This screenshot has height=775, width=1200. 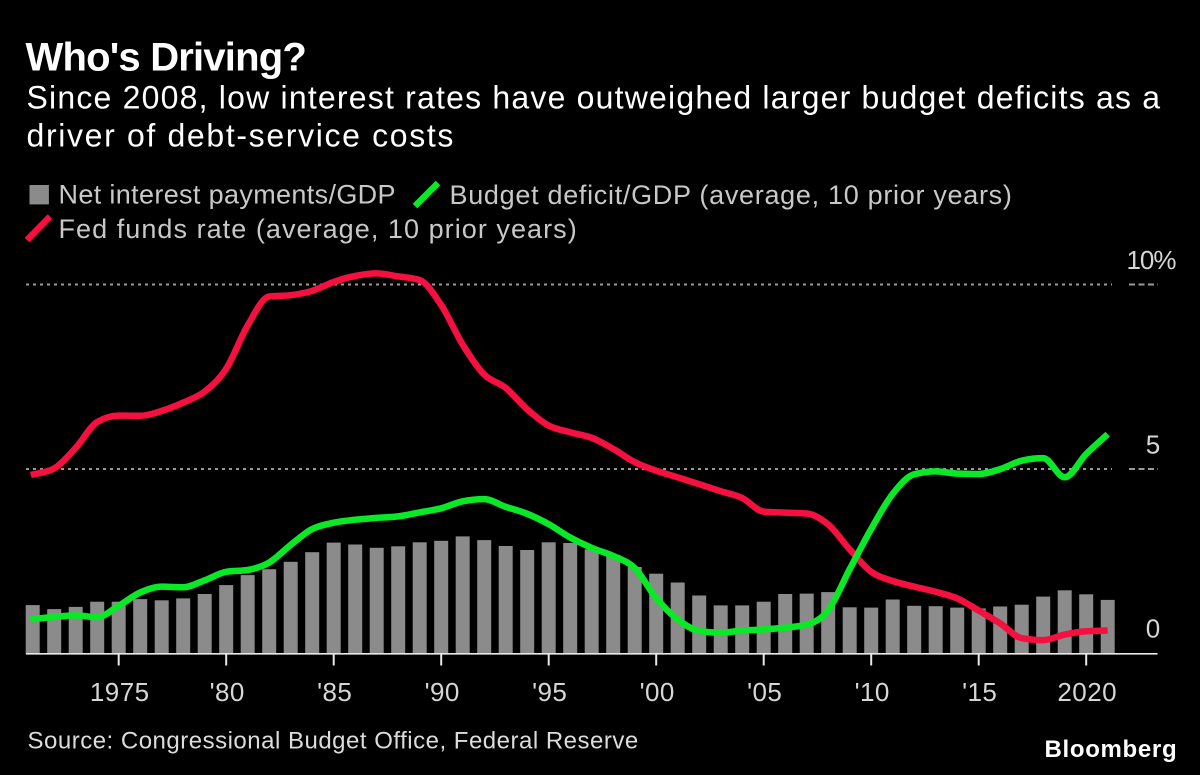 I want to click on svg-text: '80, so click(x=227, y=692).